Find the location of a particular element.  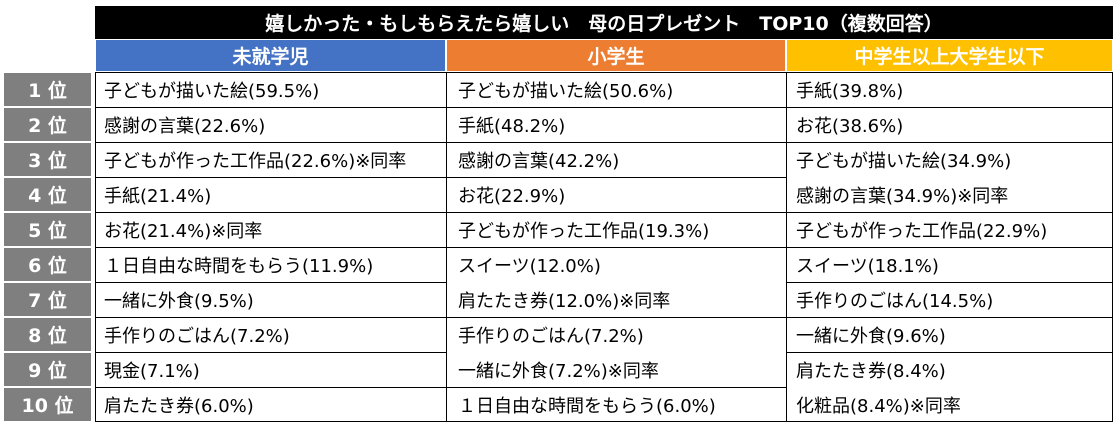

rank-label: 2 位 is located at coordinates (47, 125).